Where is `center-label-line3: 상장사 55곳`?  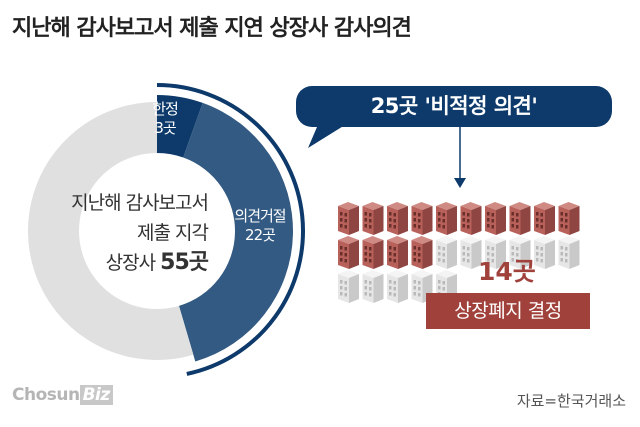 center-label-line3: 상장사 55곳 is located at coordinates (140, 263).